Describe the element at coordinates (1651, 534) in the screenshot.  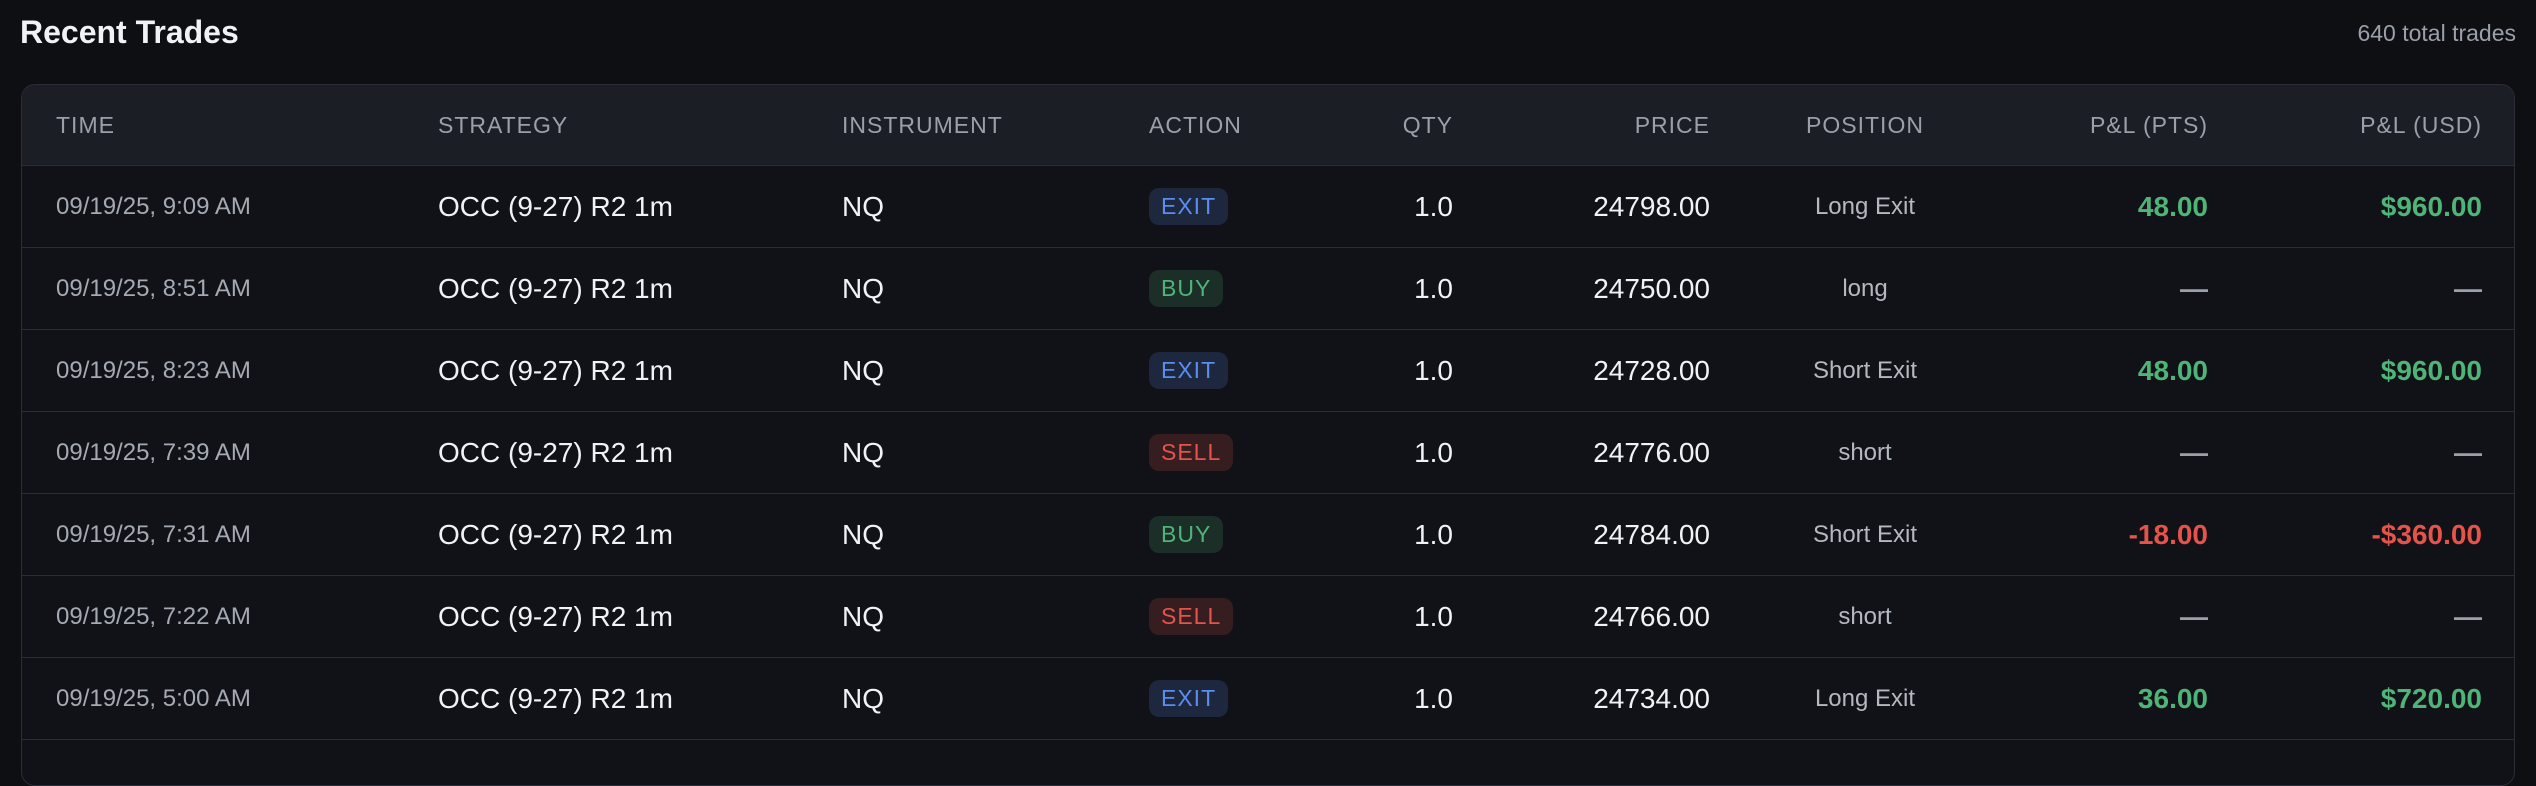
I see `price-cell: 24784.00` at that location.